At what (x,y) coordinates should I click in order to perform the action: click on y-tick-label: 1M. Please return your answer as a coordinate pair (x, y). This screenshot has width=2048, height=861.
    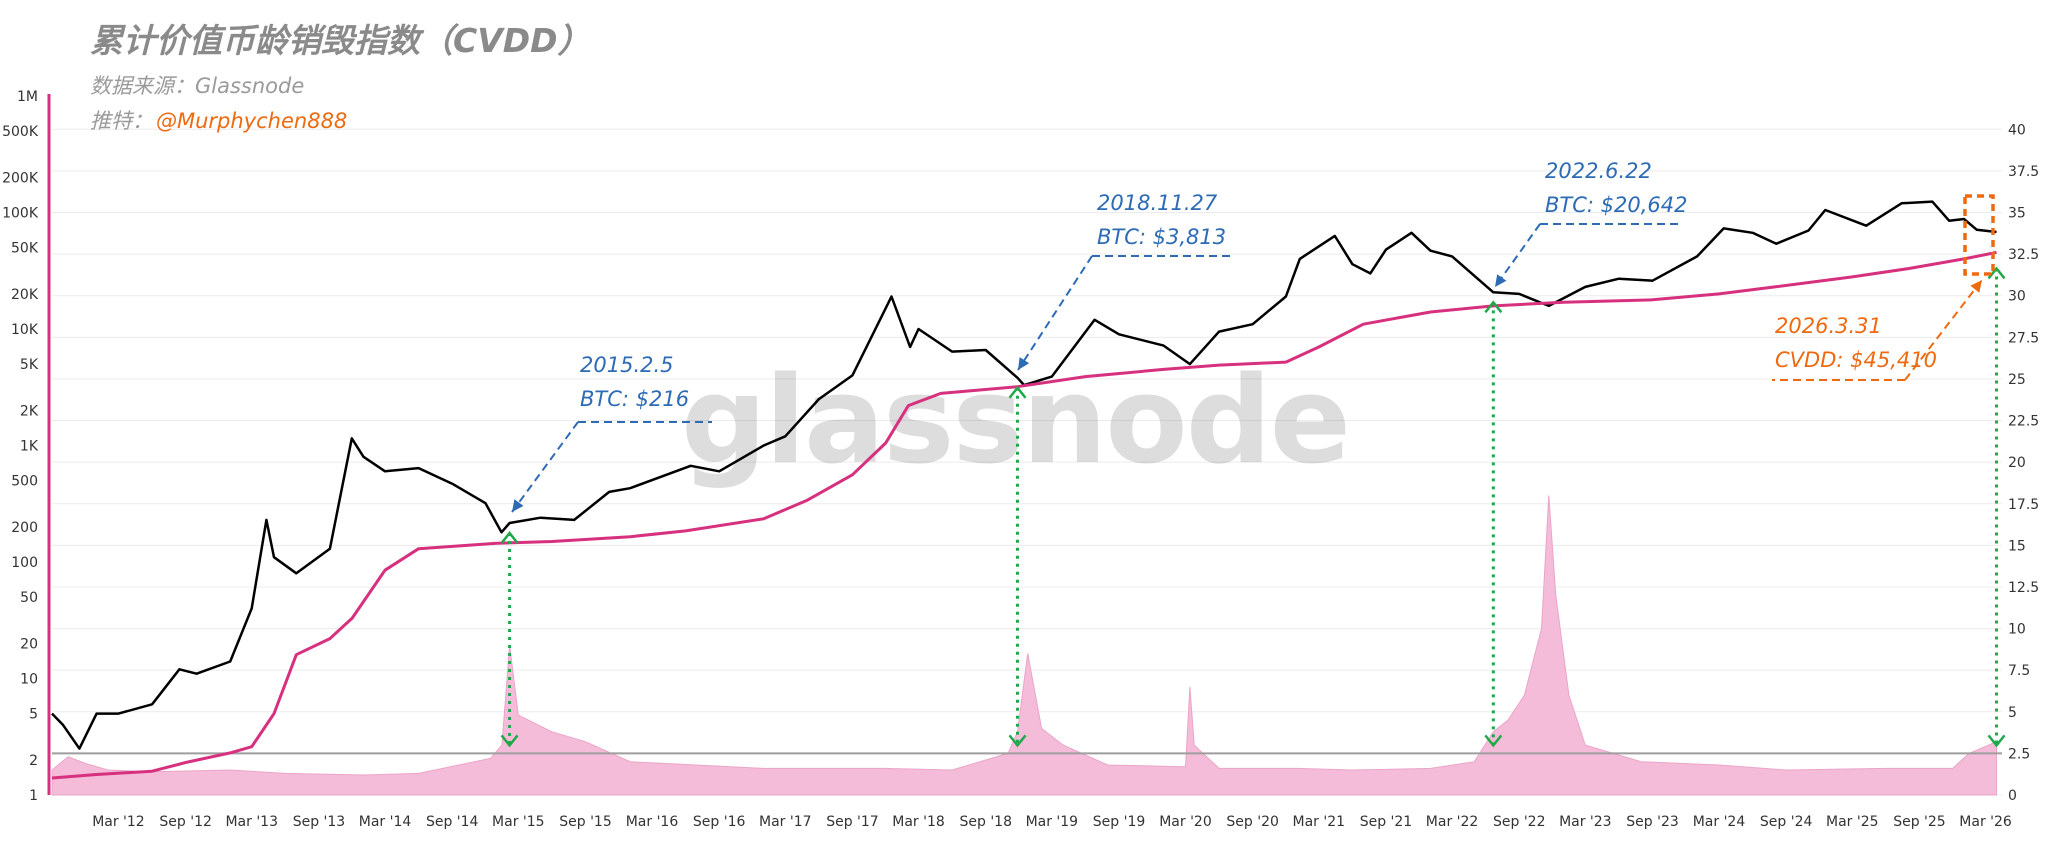
    Looking at the image, I should click on (27, 97).